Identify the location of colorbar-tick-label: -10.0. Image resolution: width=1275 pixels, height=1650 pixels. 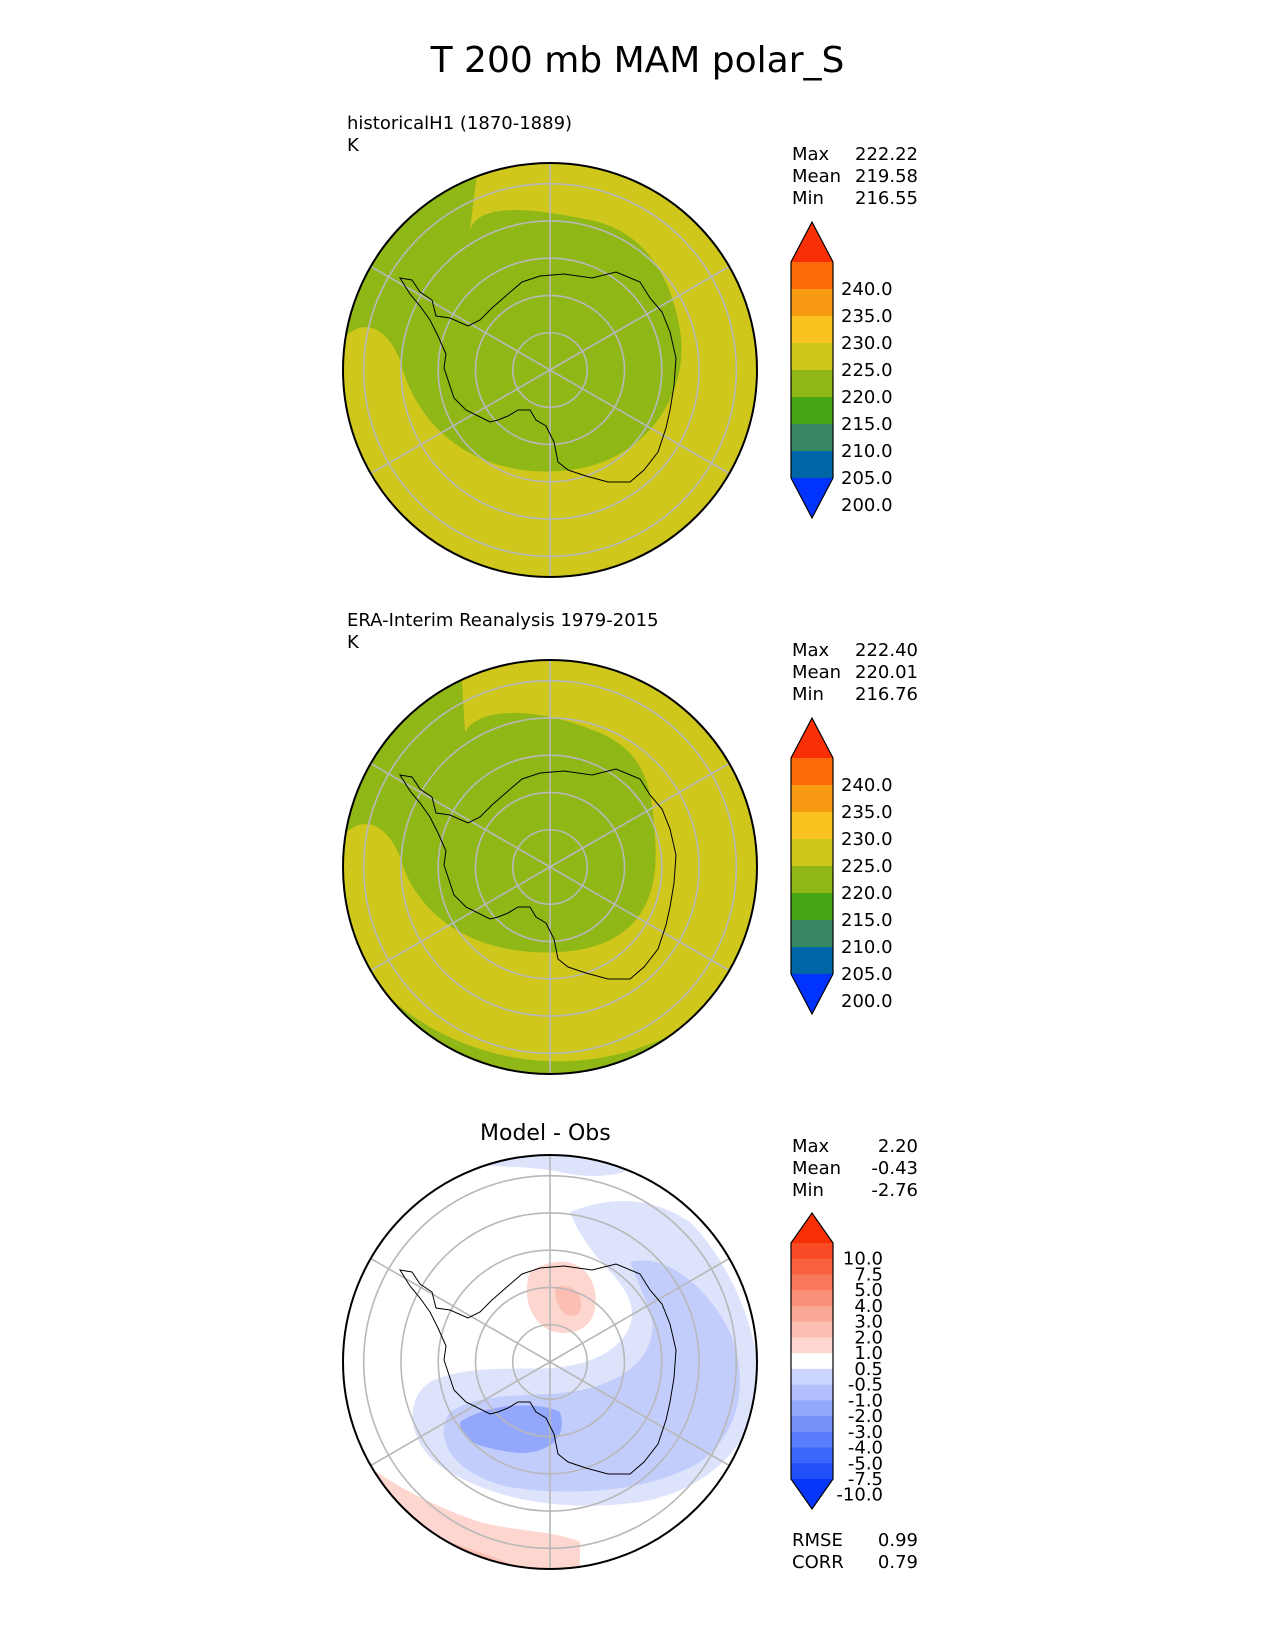
(859, 1495).